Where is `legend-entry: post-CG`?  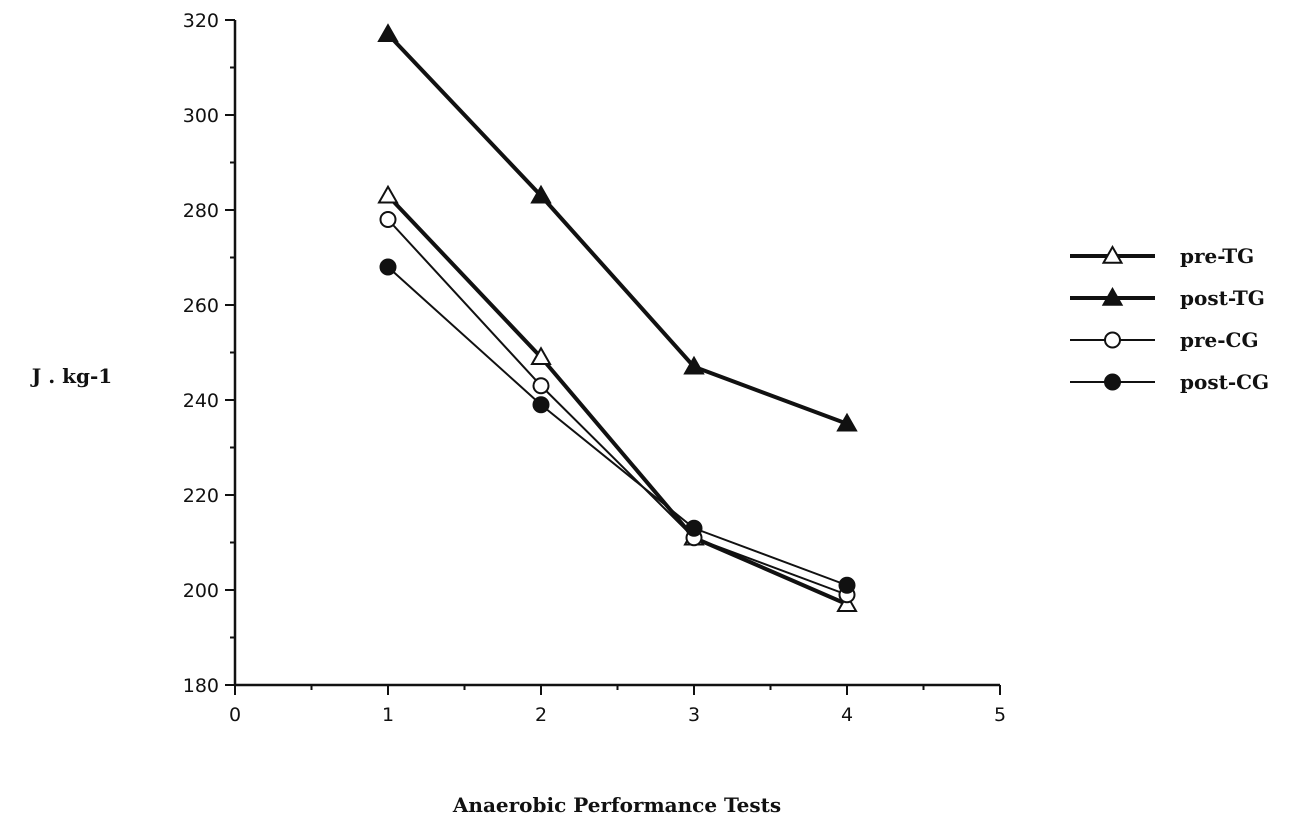
legend-entry: post-CG is located at coordinates (1169, 382).